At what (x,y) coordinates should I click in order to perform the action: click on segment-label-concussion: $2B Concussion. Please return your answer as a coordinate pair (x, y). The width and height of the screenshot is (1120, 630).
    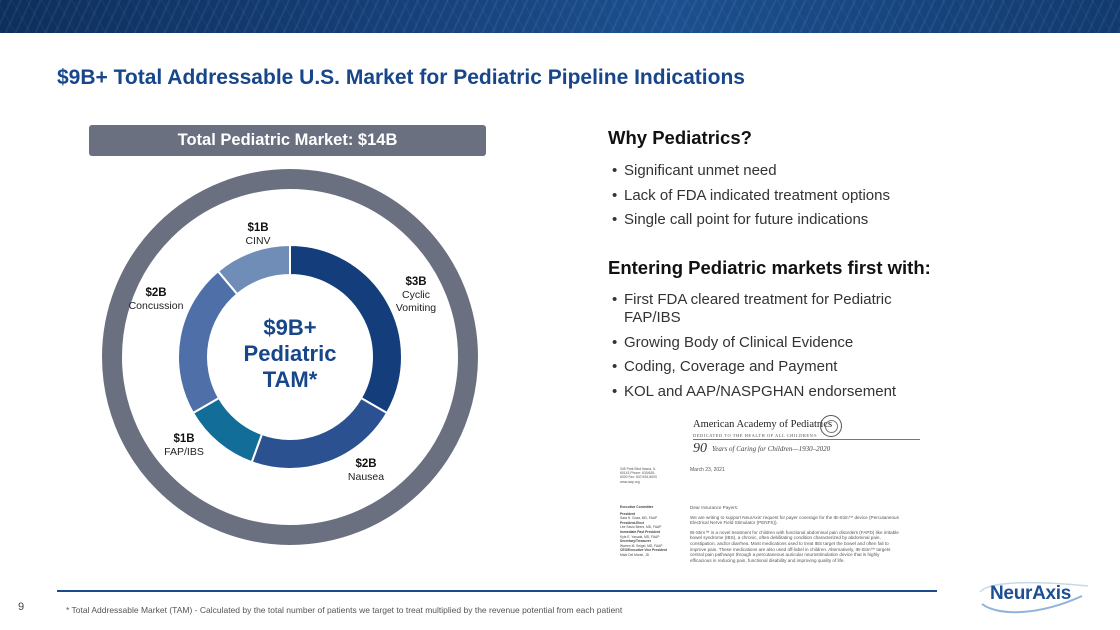
    Looking at the image, I should click on (156, 299).